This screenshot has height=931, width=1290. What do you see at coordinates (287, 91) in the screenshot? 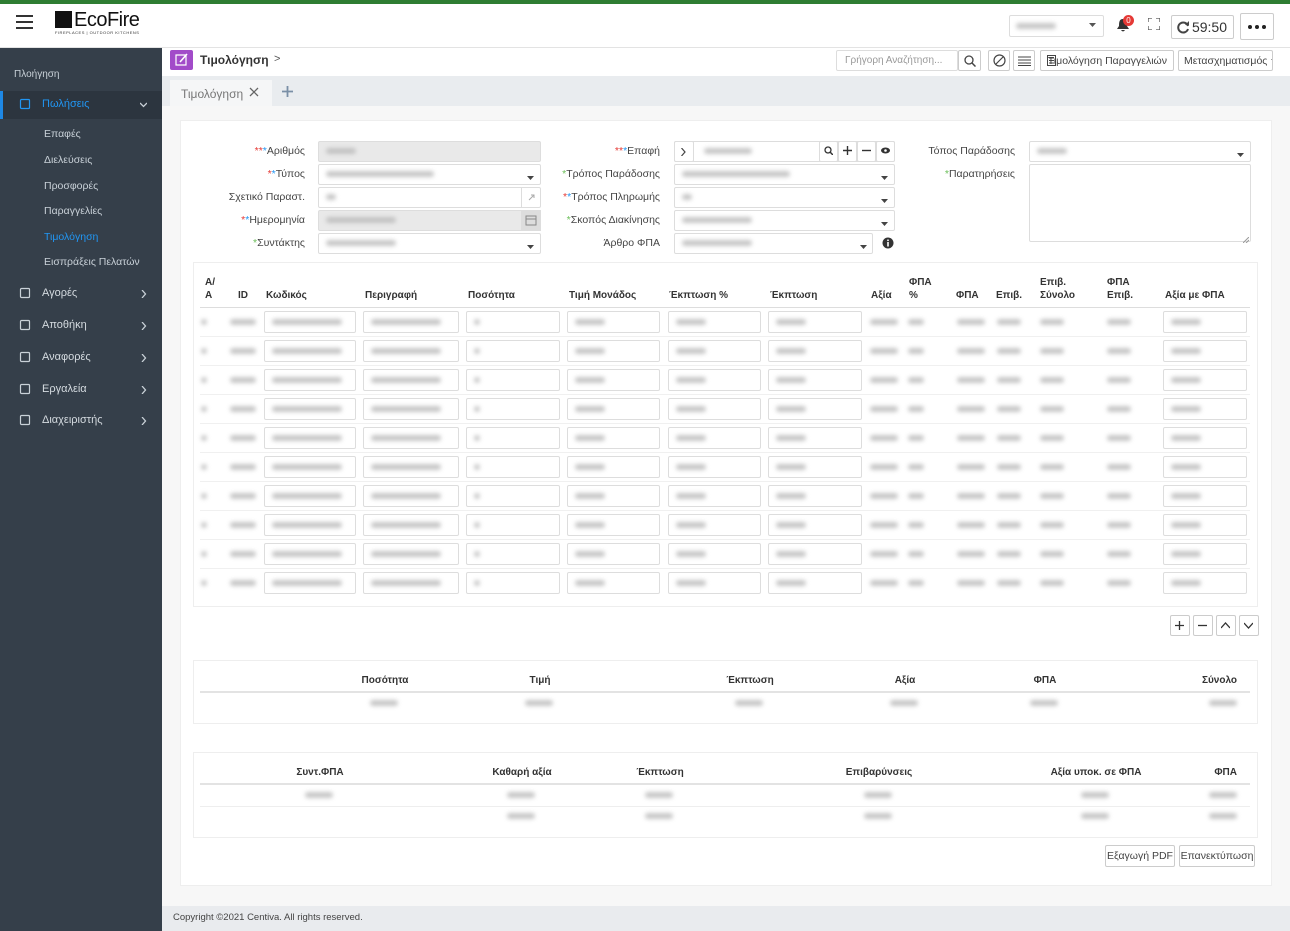
I see `add-tab` at bounding box center [287, 91].